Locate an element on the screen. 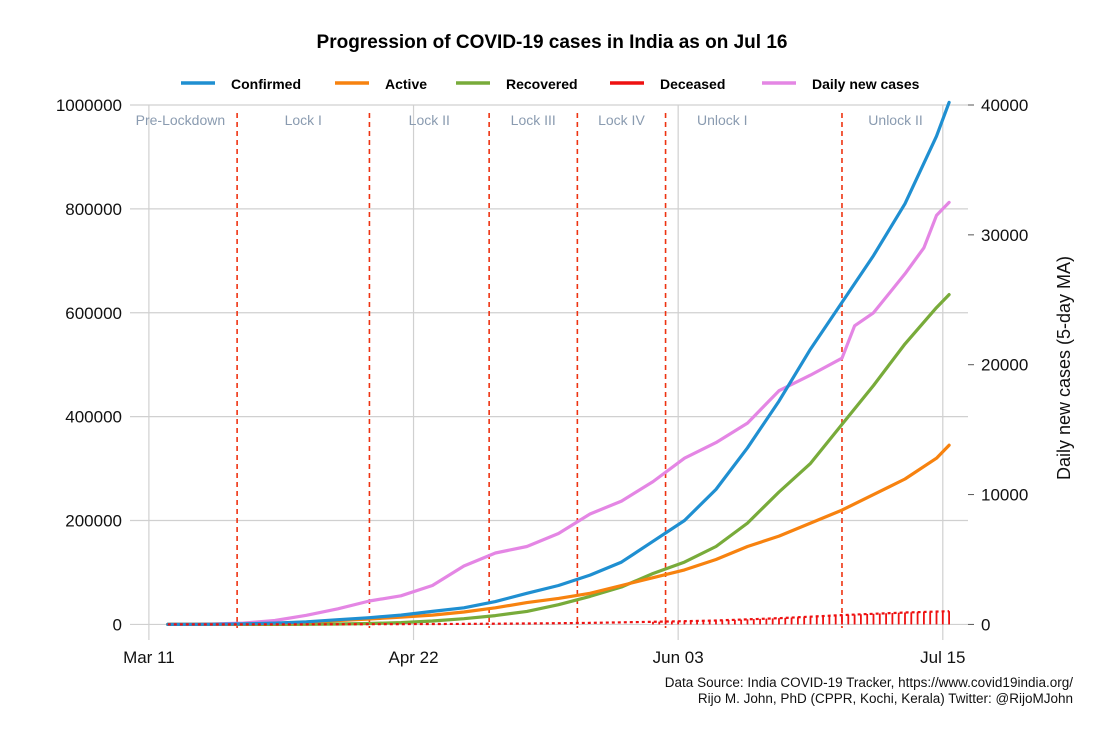 This screenshot has height=736, width=1104. y-left-tick-label: 400000 is located at coordinates (93, 417).